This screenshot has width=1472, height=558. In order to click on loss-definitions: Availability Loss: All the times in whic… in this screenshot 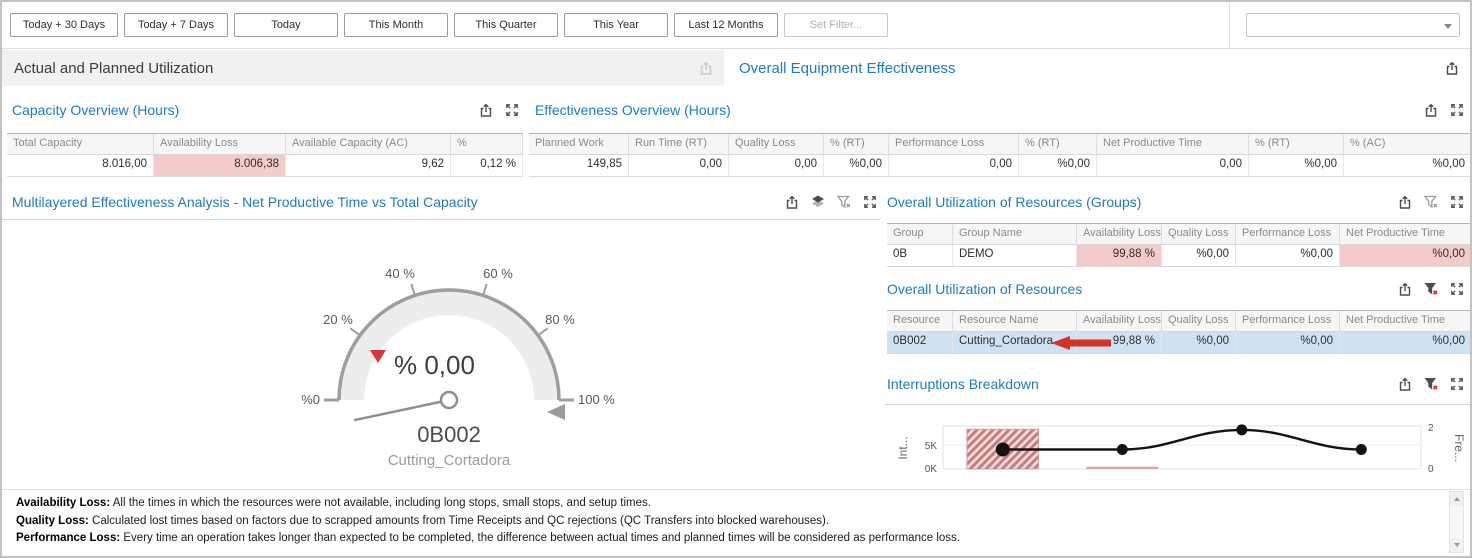, I will do `click(721, 521)`.